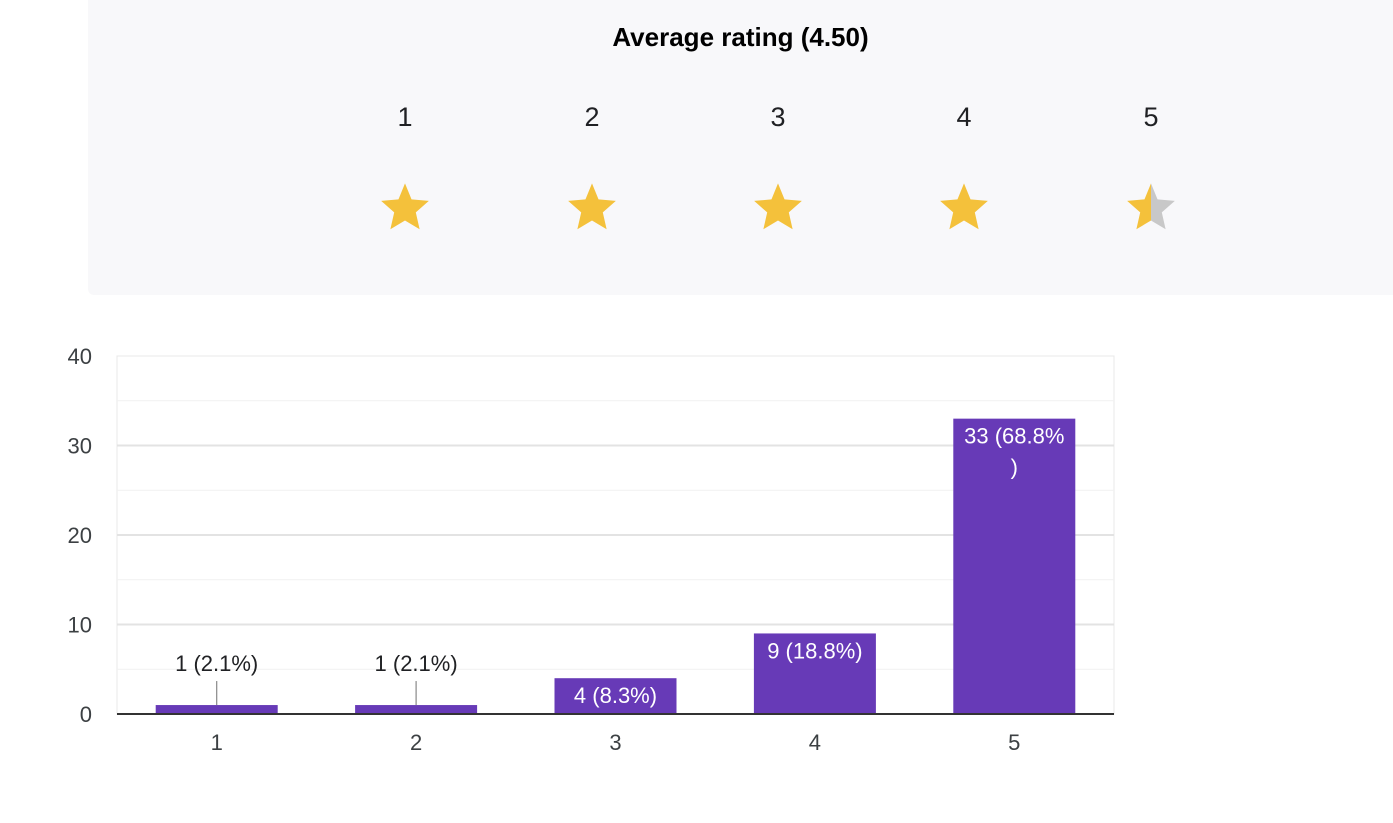 Image resolution: width=1393 pixels, height=823 pixels. I want to click on x-tick-label: 5, so click(1014, 742).